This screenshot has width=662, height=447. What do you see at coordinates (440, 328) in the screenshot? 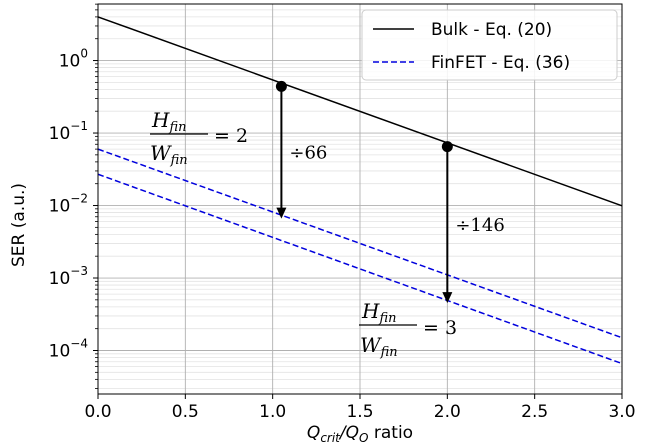
I see `svg-text: = 3` at bounding box center [440, 328].